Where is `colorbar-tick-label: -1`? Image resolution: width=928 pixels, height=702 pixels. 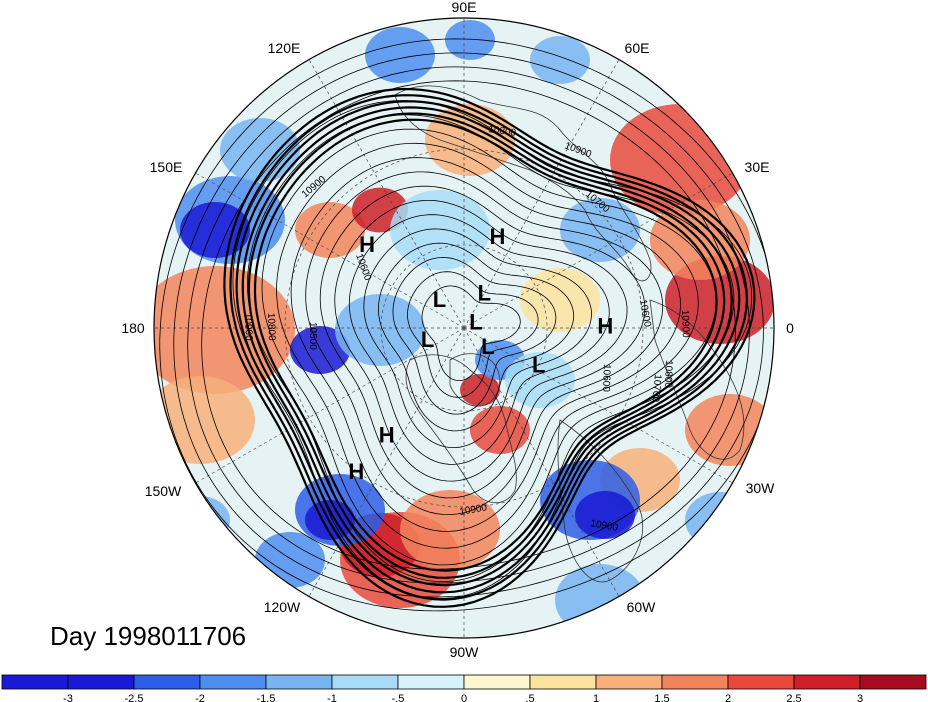 colorbar-tick-label: -1 is located at coordinates (332, 697).